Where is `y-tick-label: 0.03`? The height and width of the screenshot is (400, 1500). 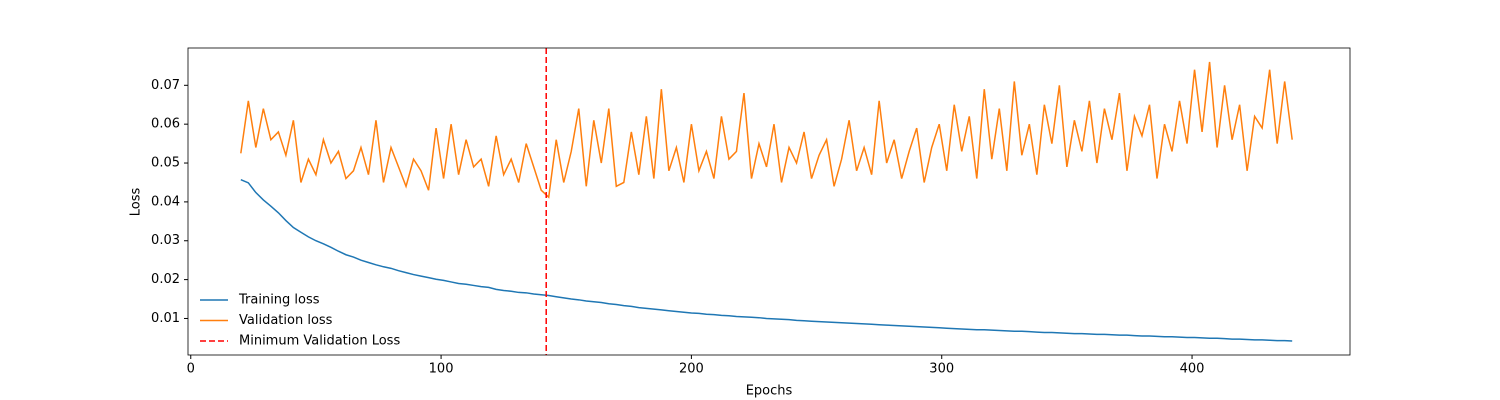
y-tick-label: 0.03 is located at coordinates (165, 240).